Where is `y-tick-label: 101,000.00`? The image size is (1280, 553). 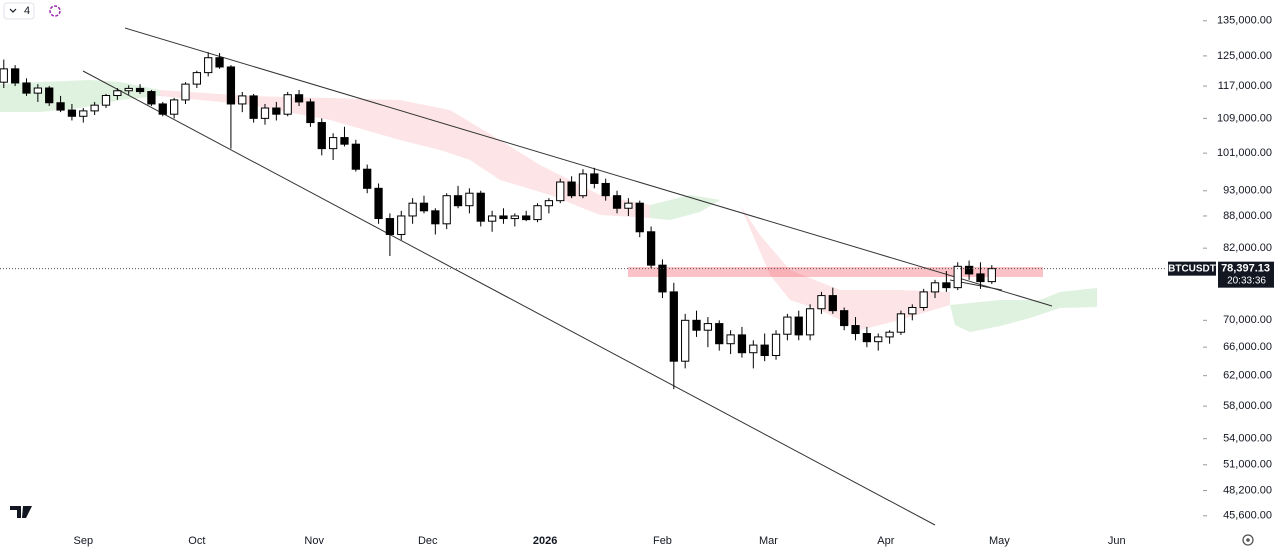 y-tick-label: 101,000.00 is located at coordinates (1244, 153).